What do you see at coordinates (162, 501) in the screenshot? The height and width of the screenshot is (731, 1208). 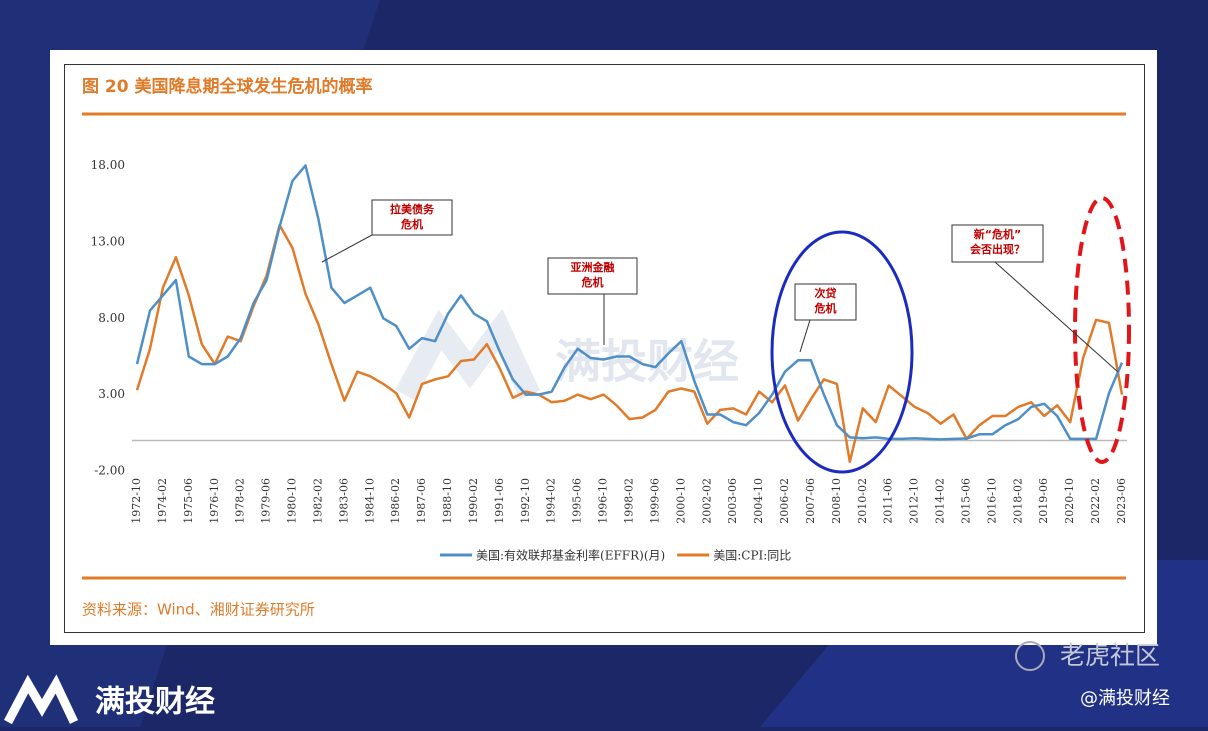 I see `x-tick-label: 1974-02` at bounding box center [162, 501].